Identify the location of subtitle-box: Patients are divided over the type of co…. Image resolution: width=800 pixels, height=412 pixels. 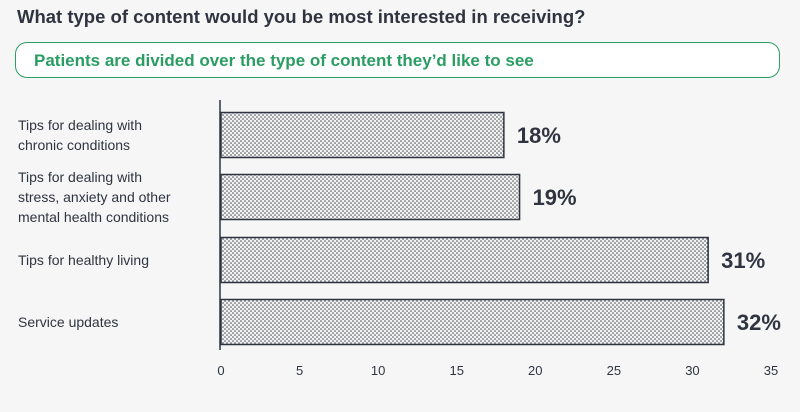
(397, 60).